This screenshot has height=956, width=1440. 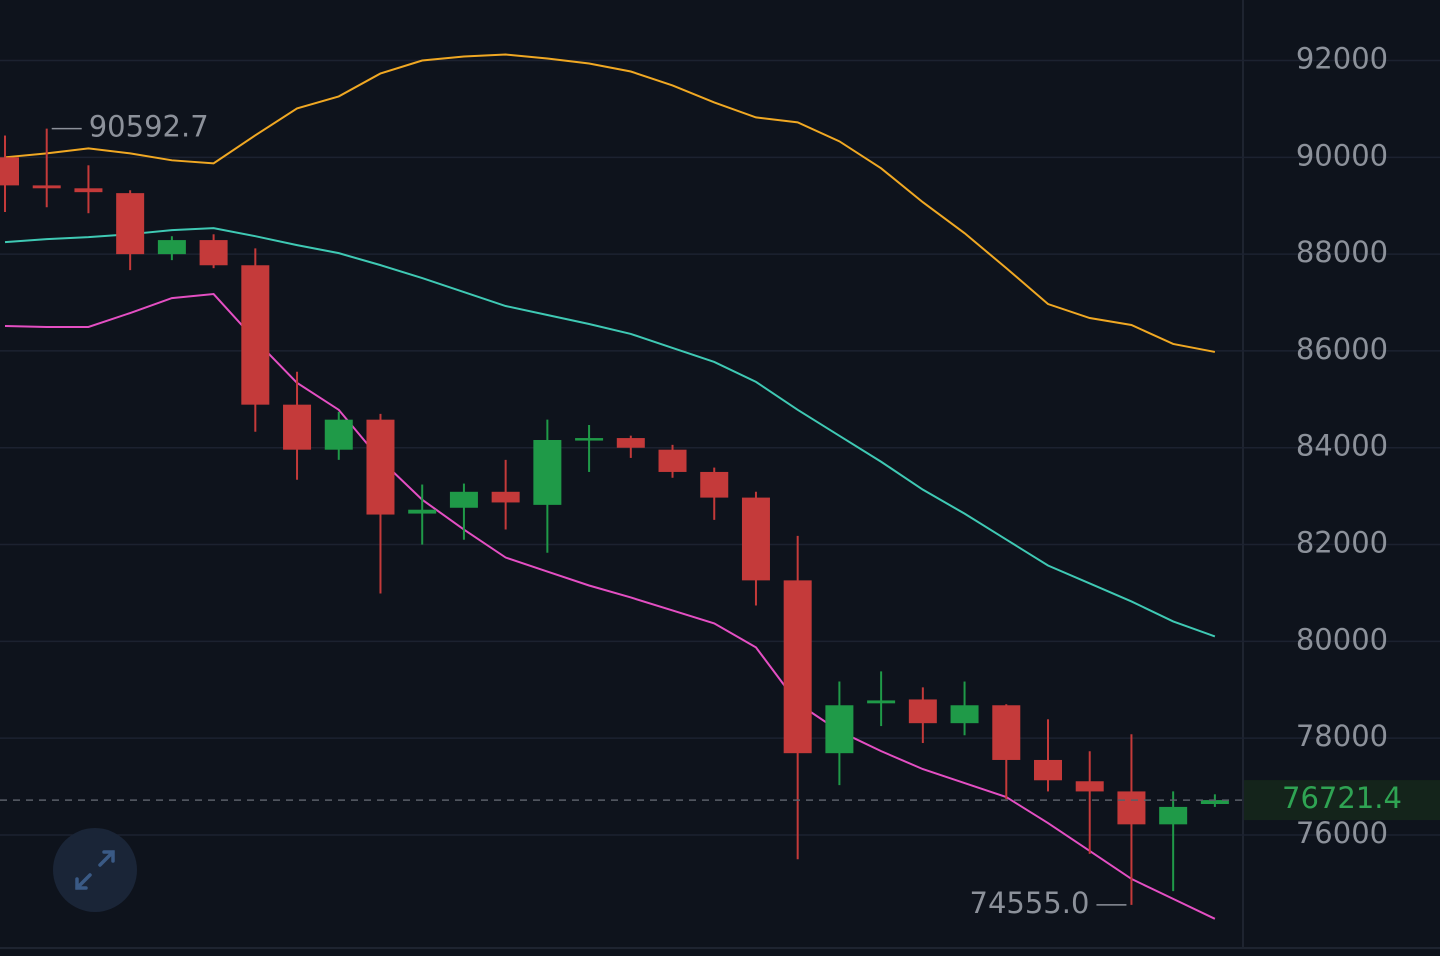 I want to click on y-tick-label: 90000, so click(x=1342, y=155).